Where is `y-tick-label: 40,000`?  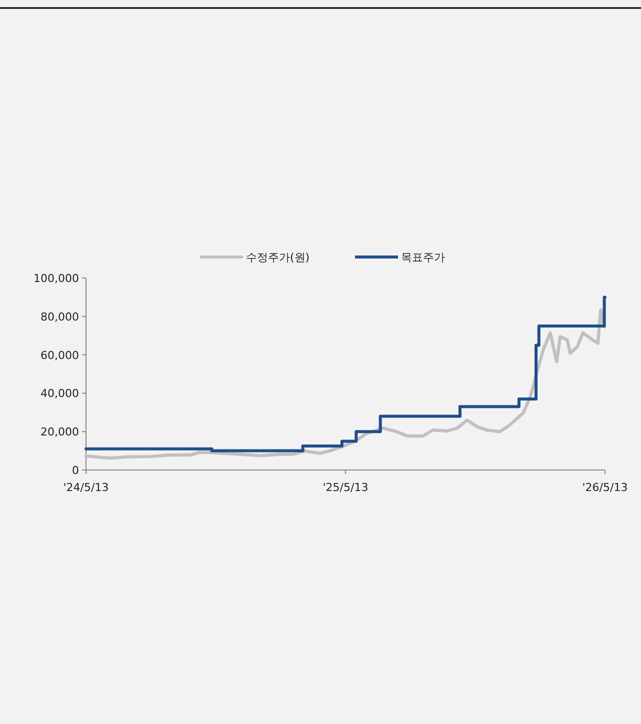 y-tick-label: 40,000 is located at coordinates (59, 393).